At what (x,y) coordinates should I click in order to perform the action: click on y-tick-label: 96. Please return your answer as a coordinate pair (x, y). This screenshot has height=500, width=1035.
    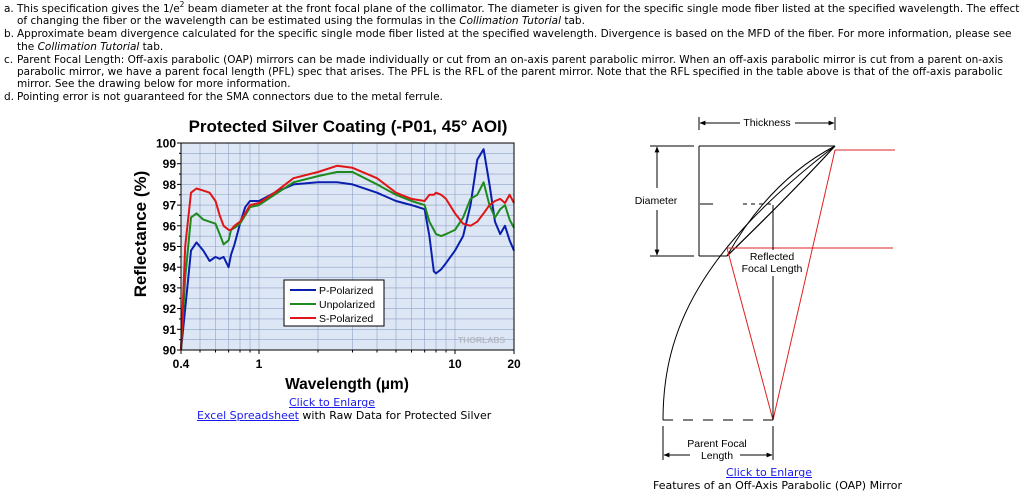
    Looking at the image, I should click on (170, 226).